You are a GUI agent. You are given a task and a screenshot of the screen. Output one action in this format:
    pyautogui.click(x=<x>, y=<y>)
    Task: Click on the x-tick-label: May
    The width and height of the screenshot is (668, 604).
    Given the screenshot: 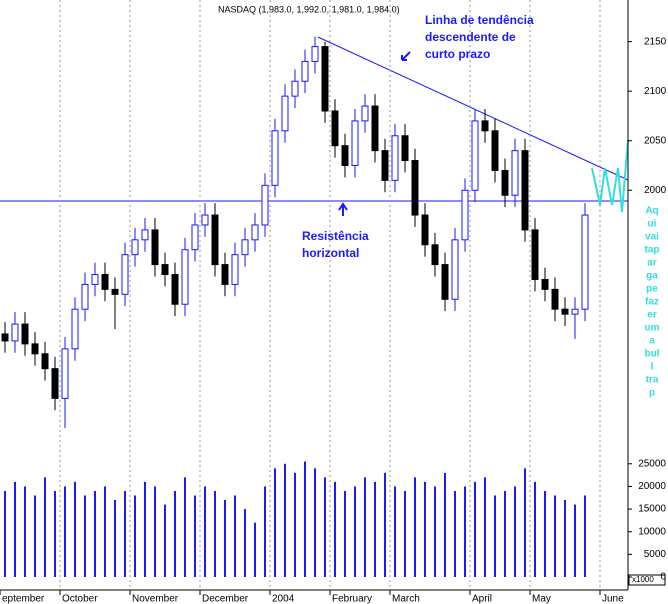 What is the action you would take?
    pyautogui.click(x=541, y=599)
    